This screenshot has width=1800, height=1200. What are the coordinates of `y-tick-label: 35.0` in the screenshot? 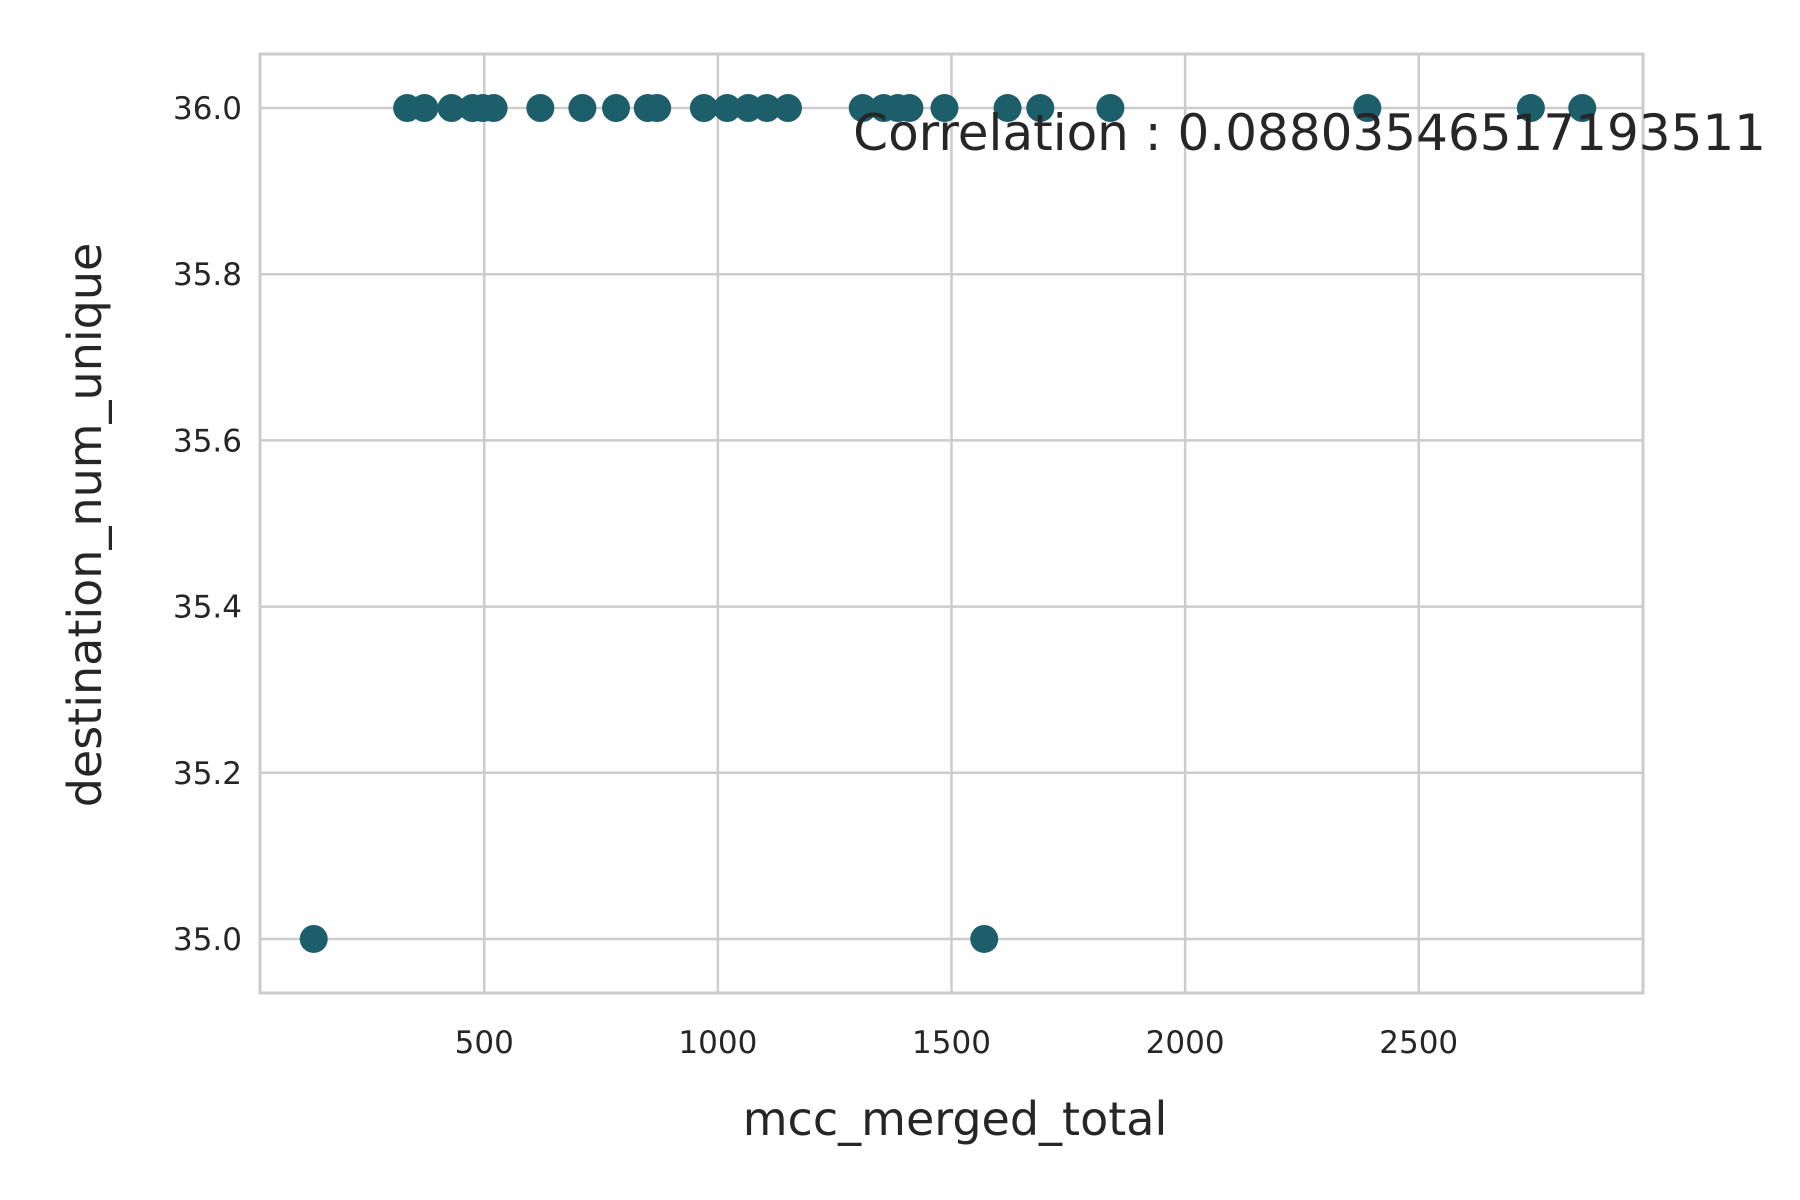 It's located at (207, 940).